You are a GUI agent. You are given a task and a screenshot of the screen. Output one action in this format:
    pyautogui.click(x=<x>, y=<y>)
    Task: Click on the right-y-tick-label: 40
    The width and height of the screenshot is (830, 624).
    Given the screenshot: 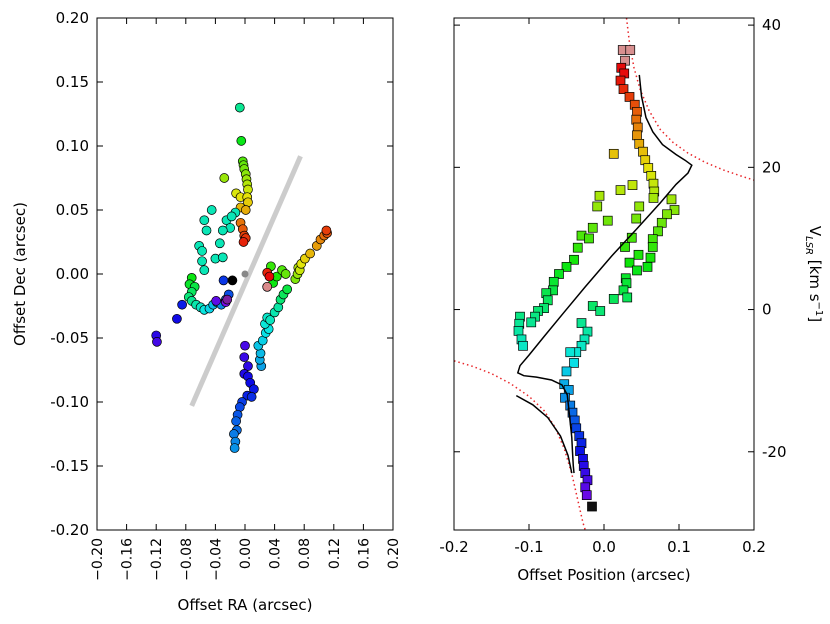 What is the action you would take?
    pyautogui.click(x=771, y=25)
    